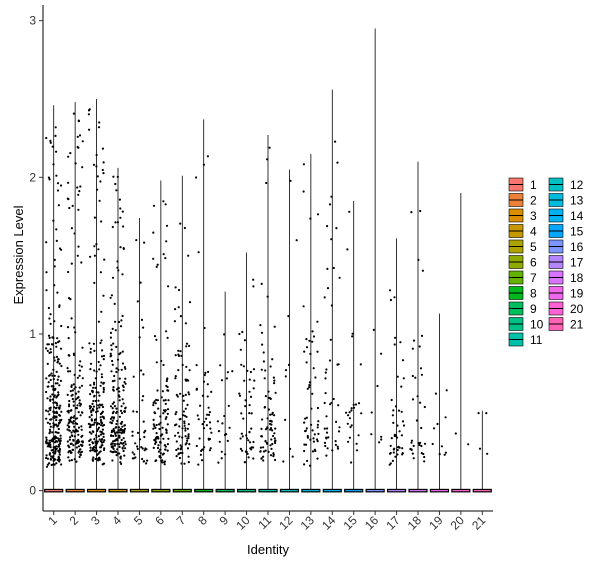  Describe the element at coordinates (577, 294) in the screenshot. I see `legend-label-19: 19` at that location.